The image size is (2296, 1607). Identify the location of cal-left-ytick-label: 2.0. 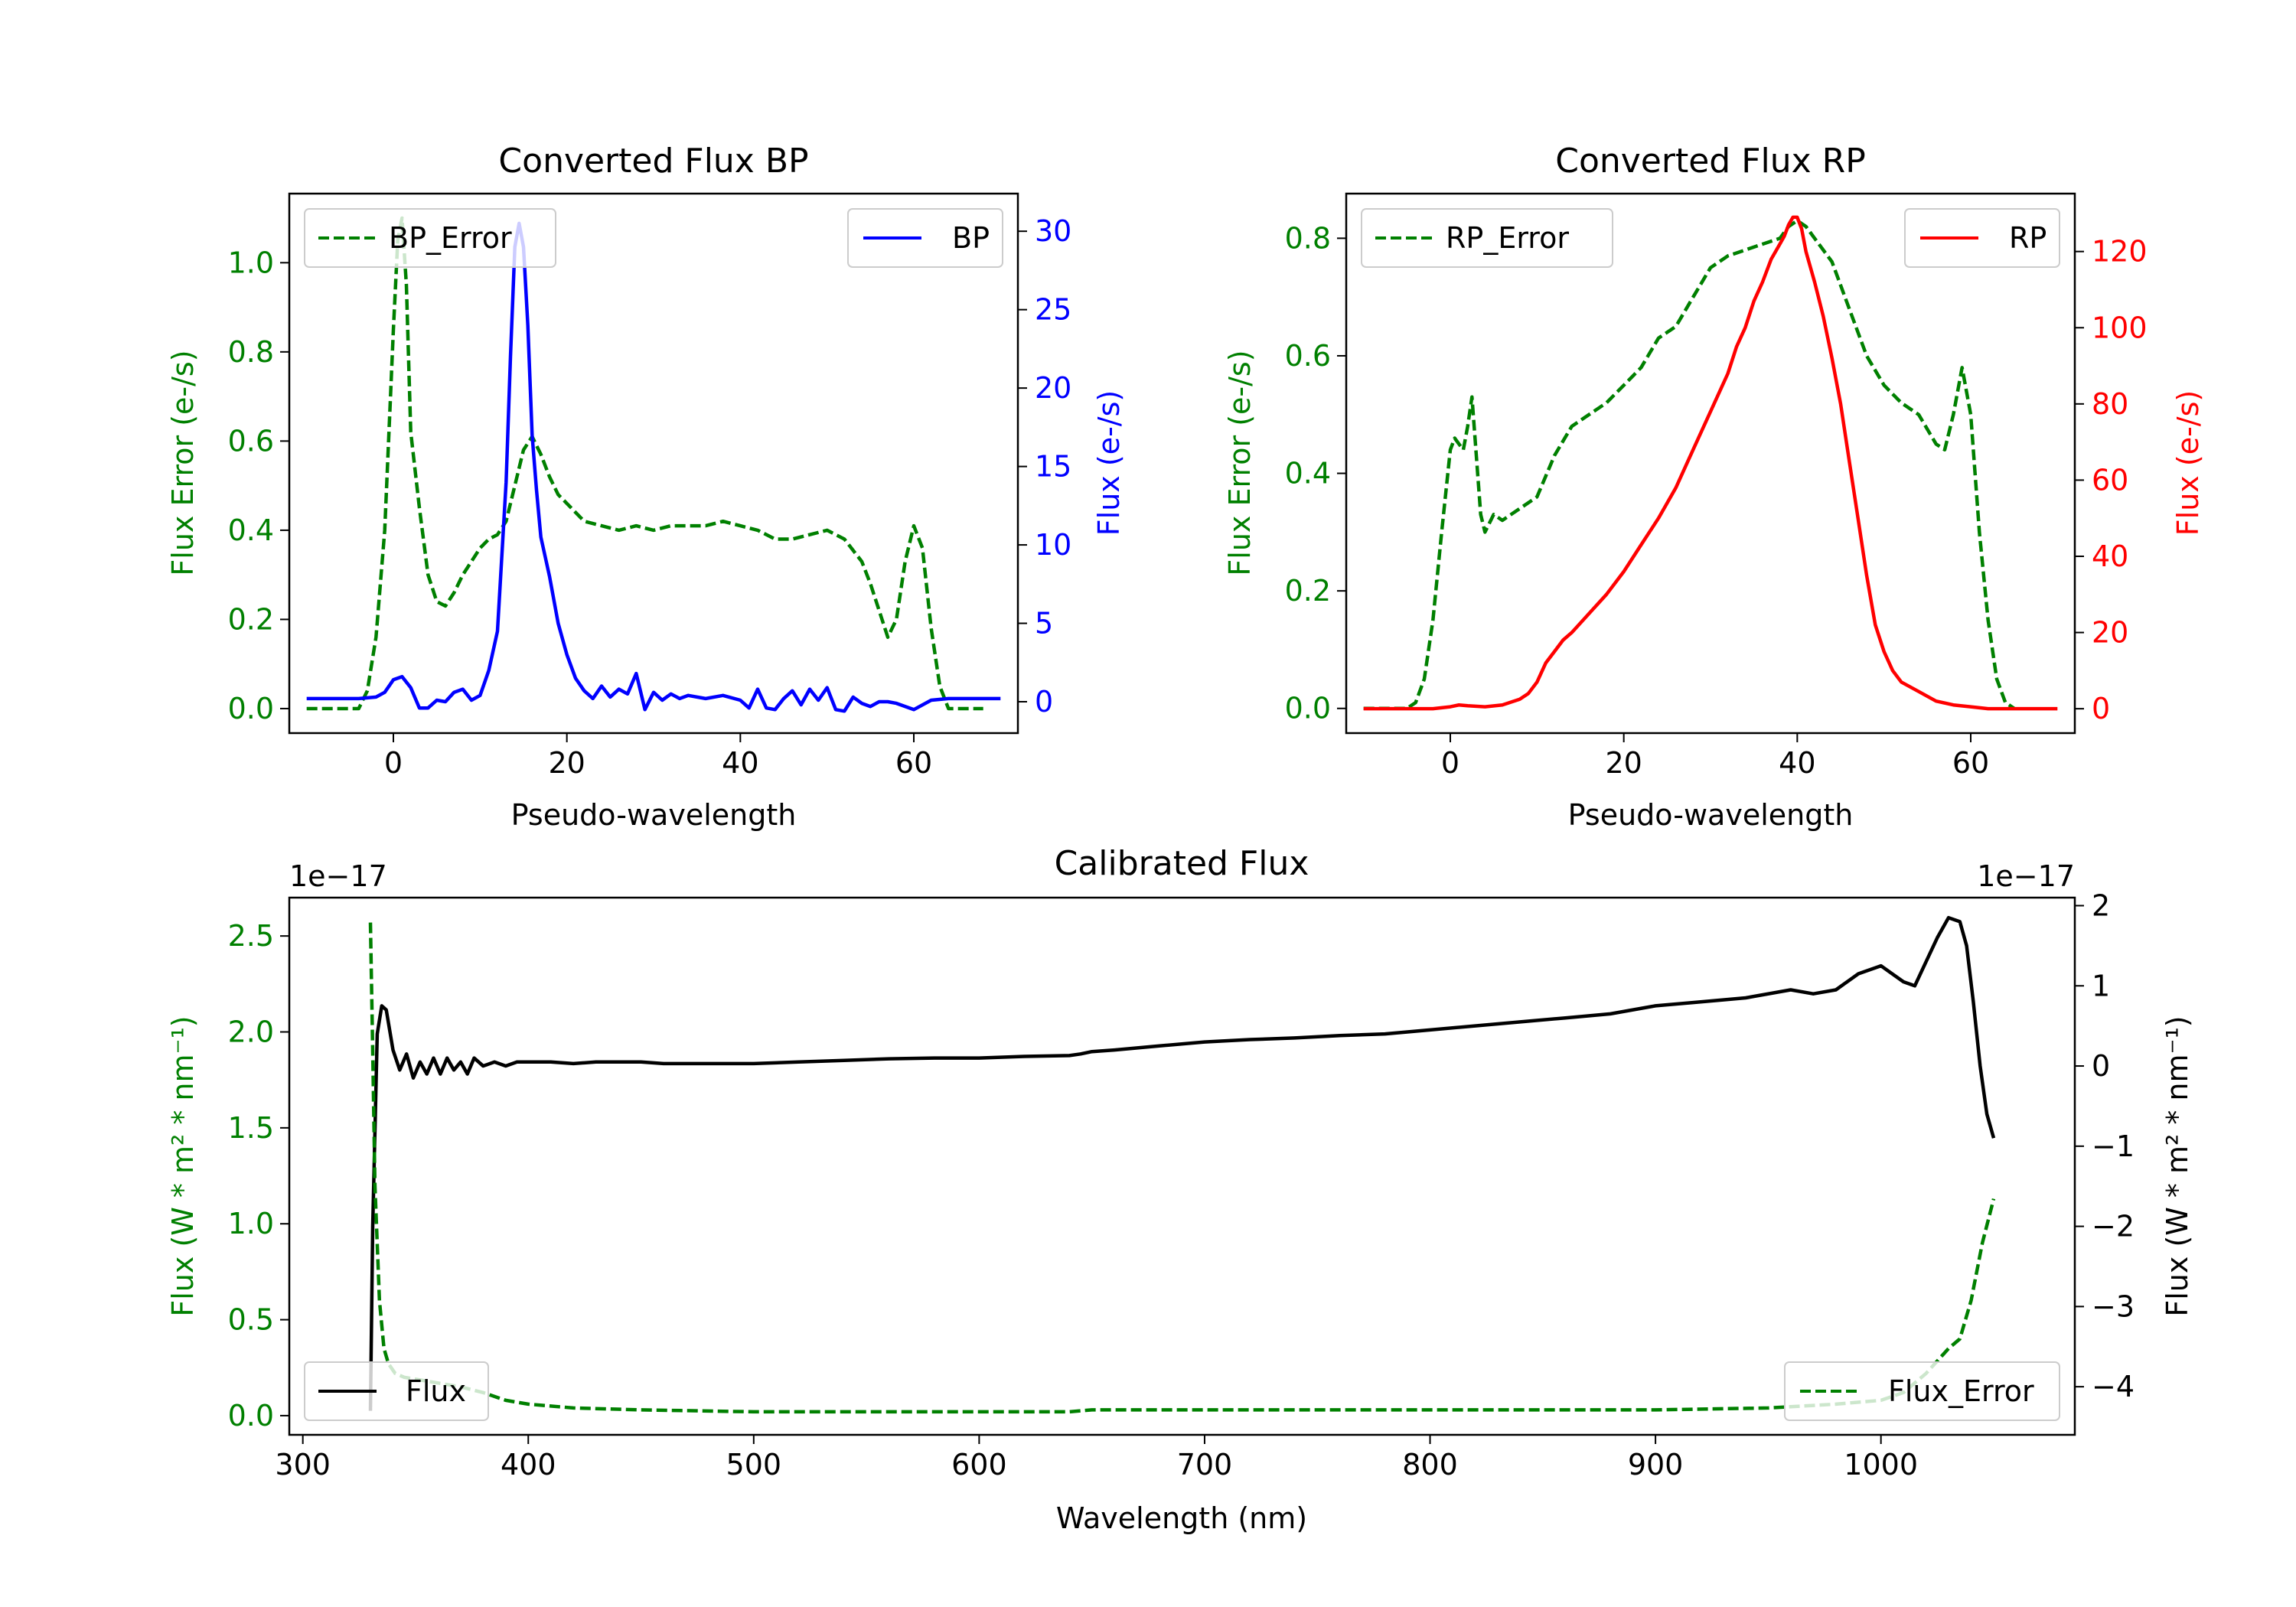
(251, 1032).